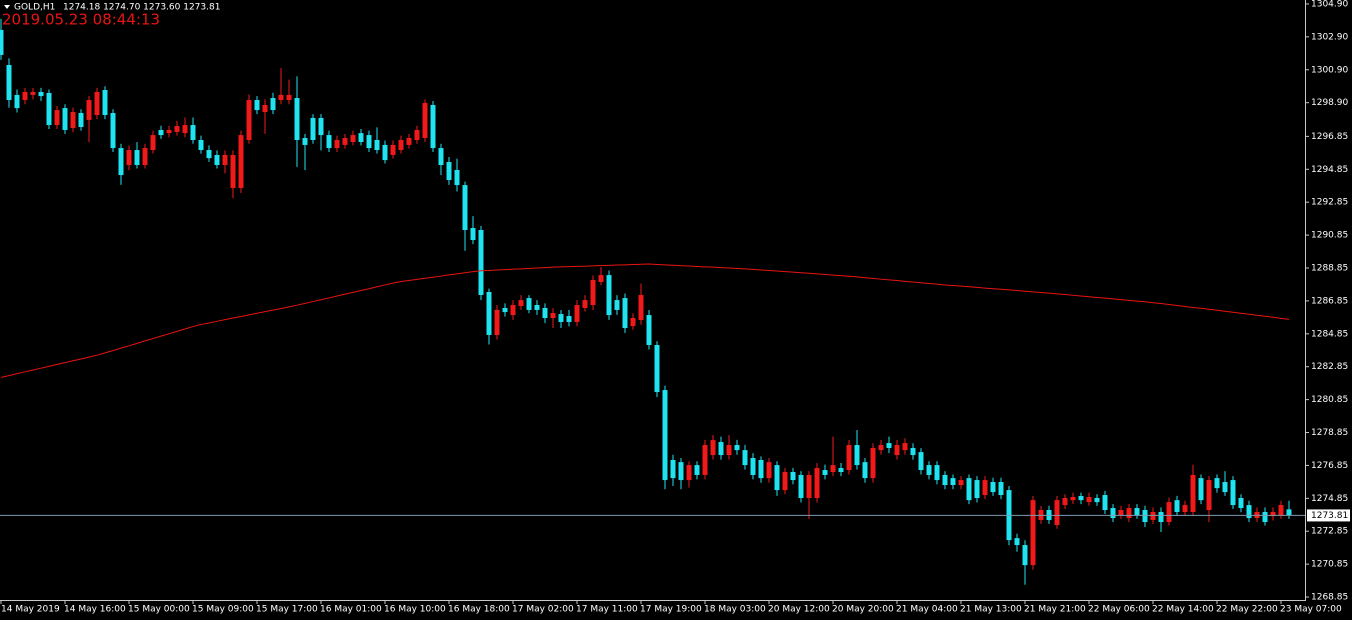 The image size is (1352, 620). I want to click on y-tick-label: 1268.85, so click(1329, 598).